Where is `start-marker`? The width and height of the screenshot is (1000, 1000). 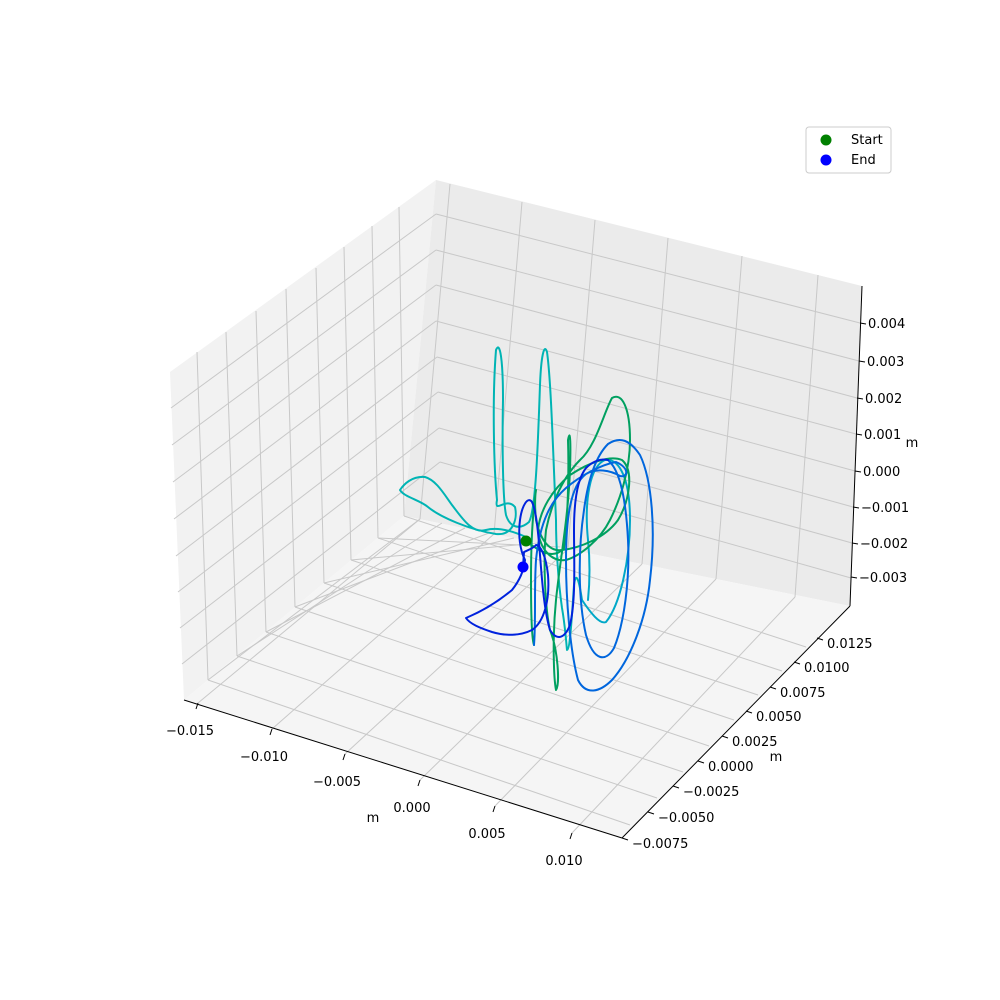 start-marker is located at coordinates (526, 541).